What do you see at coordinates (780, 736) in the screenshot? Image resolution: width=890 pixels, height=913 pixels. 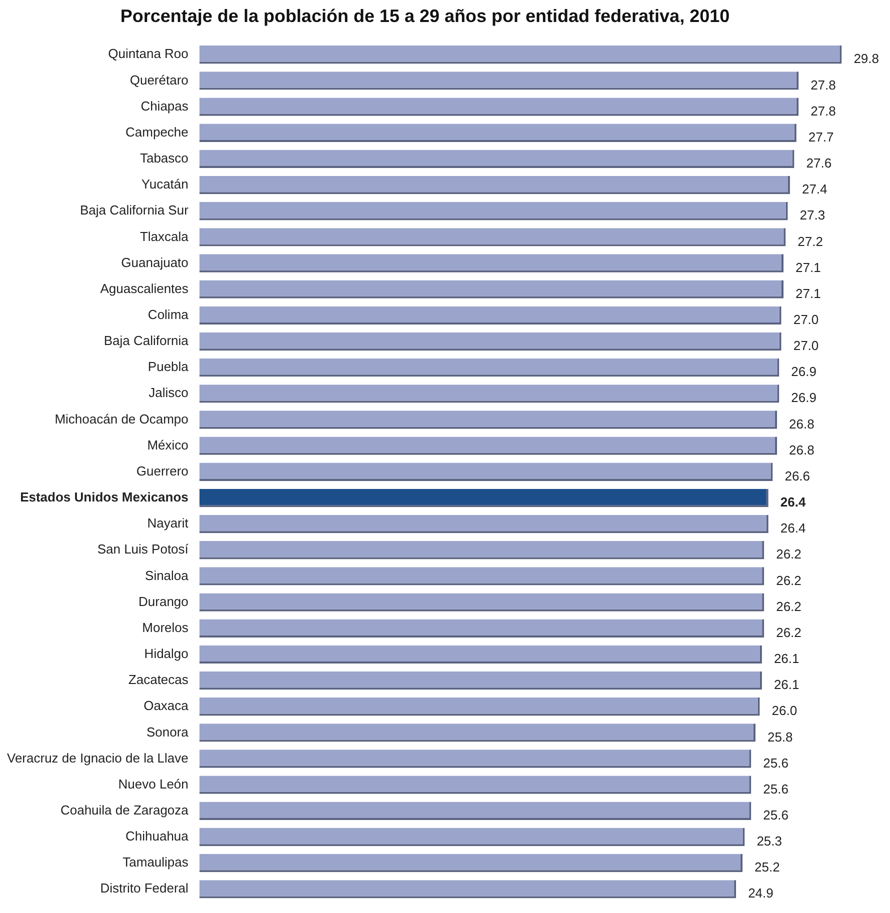 I see `data-label: 25.8` at bounding box center [780, 736].